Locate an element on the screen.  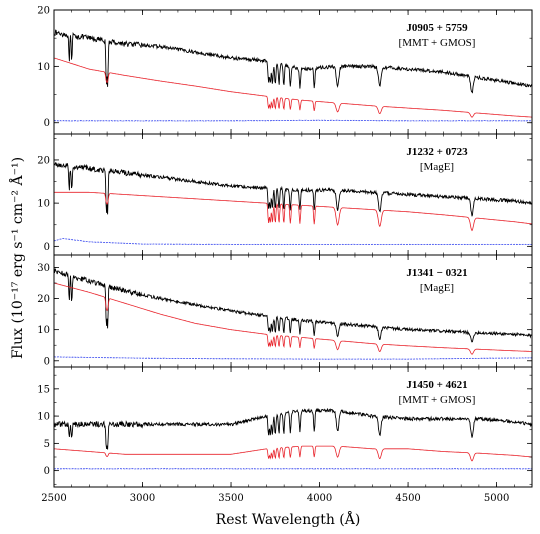
y-tick-label: 15 is located at coordinates (43, 389).